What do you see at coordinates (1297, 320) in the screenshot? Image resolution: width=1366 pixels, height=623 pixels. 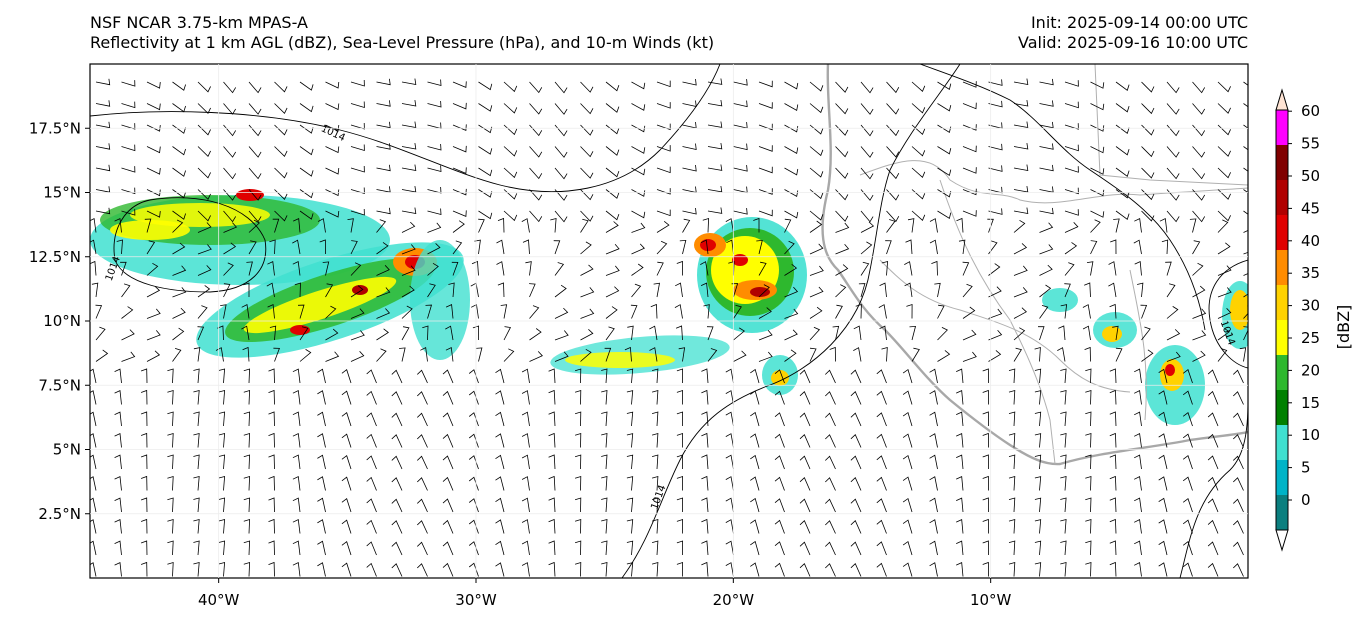 I see `colorbar: 0 5 10 15 20 25 30 35 40 45 50 55 60` at bounding box center [1297, 320].